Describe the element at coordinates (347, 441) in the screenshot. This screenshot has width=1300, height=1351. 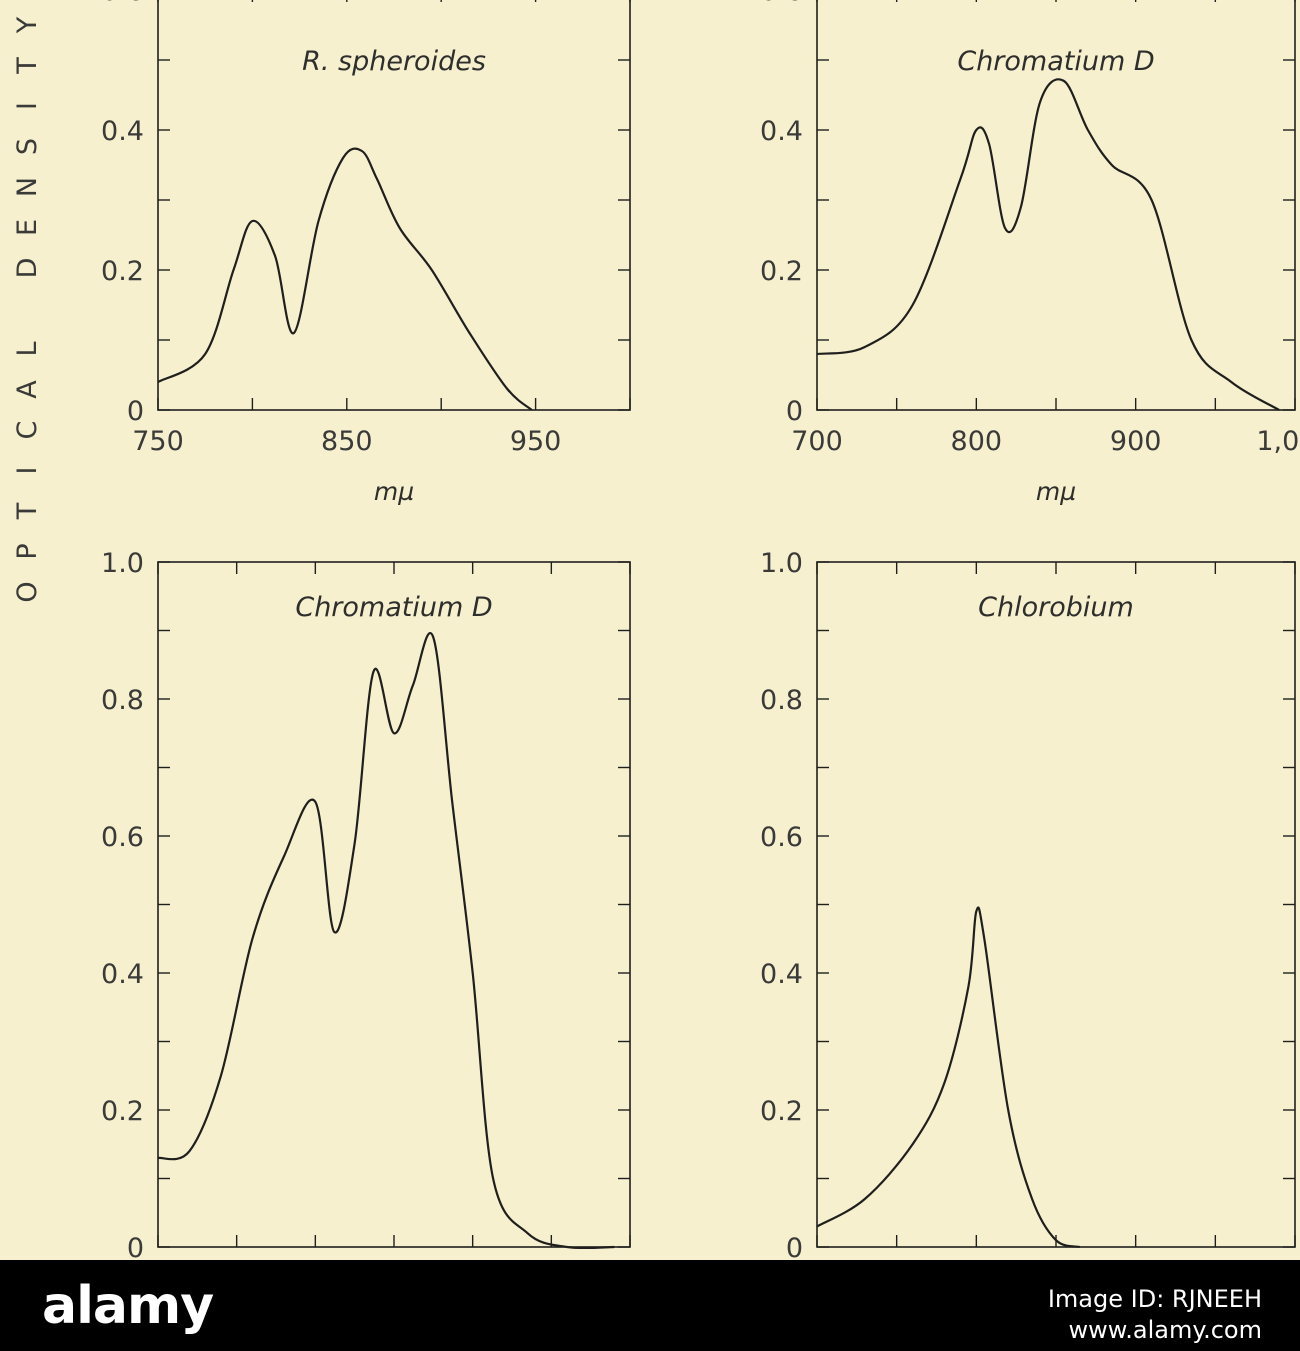
I see `x-tick-label: 850` at that location.